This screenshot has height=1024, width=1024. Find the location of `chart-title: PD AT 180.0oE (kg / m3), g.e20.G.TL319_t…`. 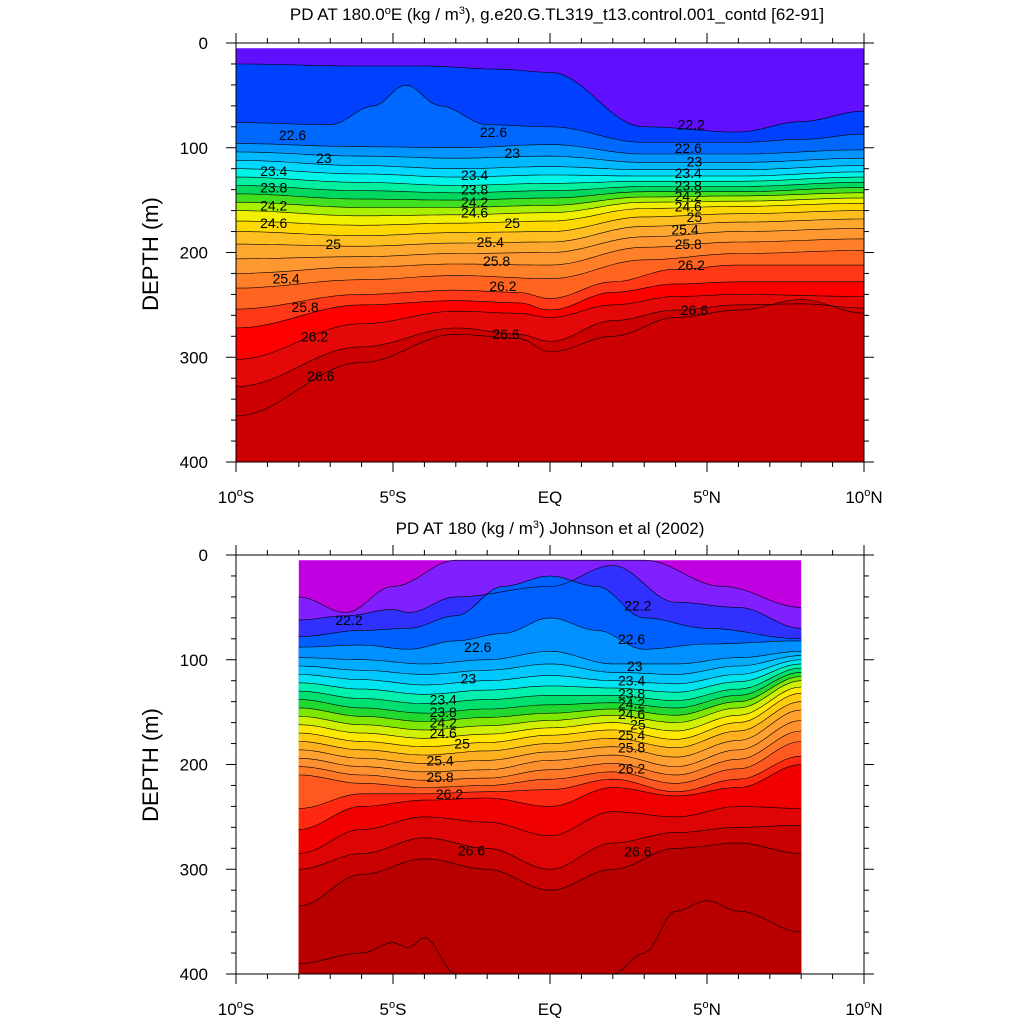

chart-title: PD AT 180.0oE (kg / m3), g.e20.G.TL319_t… is located at coordinates (557, 14).